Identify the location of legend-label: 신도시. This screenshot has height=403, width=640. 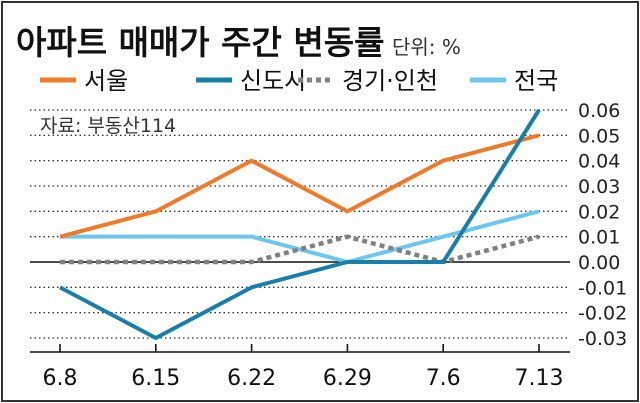
(273, 81).